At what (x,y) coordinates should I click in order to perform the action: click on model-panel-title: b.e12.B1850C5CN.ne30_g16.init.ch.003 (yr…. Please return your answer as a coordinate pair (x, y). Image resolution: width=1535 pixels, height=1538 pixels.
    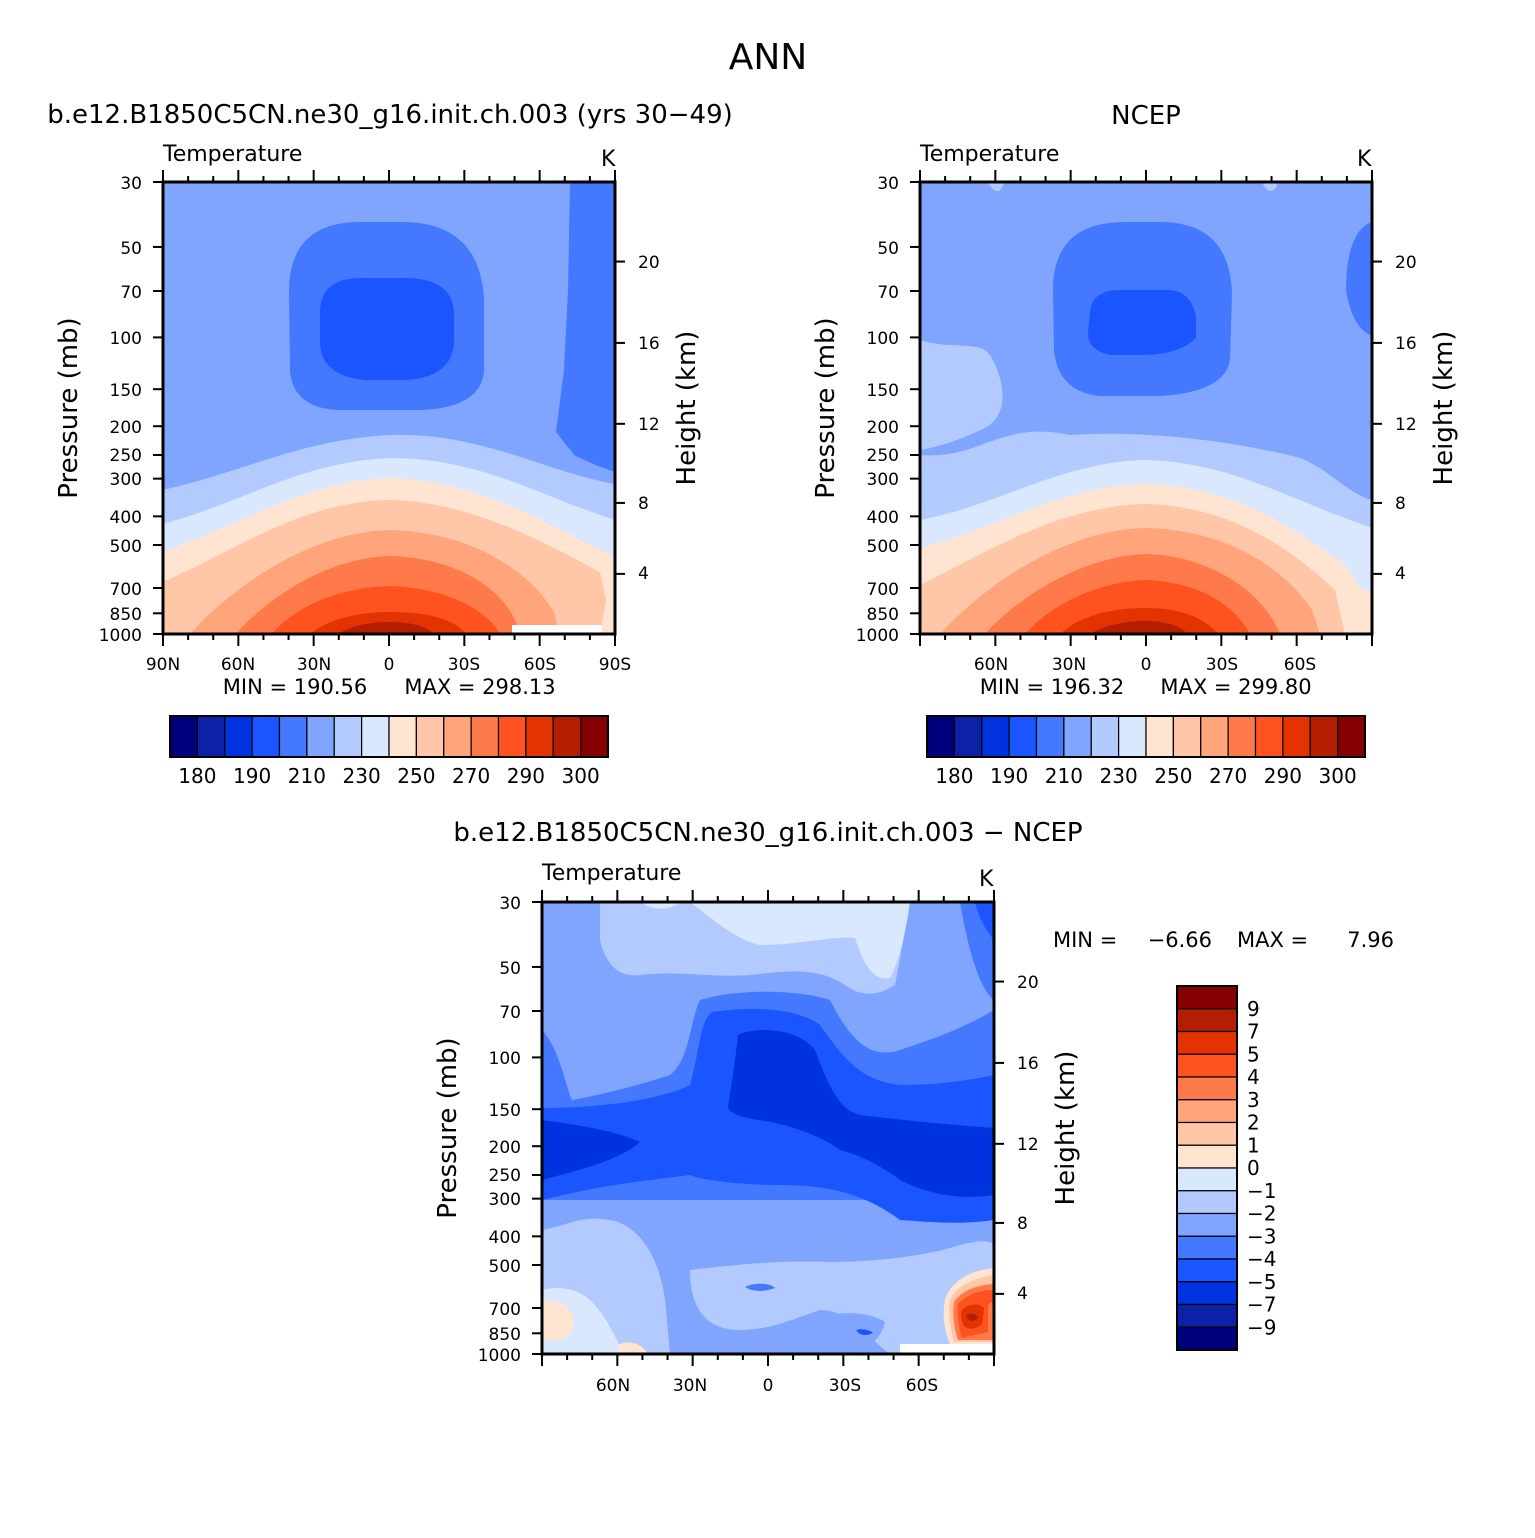
    Looking at the image, I should click on (390, 115).